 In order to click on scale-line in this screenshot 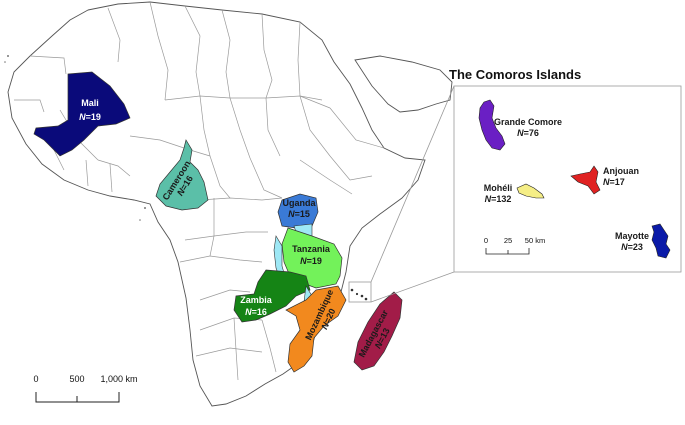, I will do `click(77, 397)`.